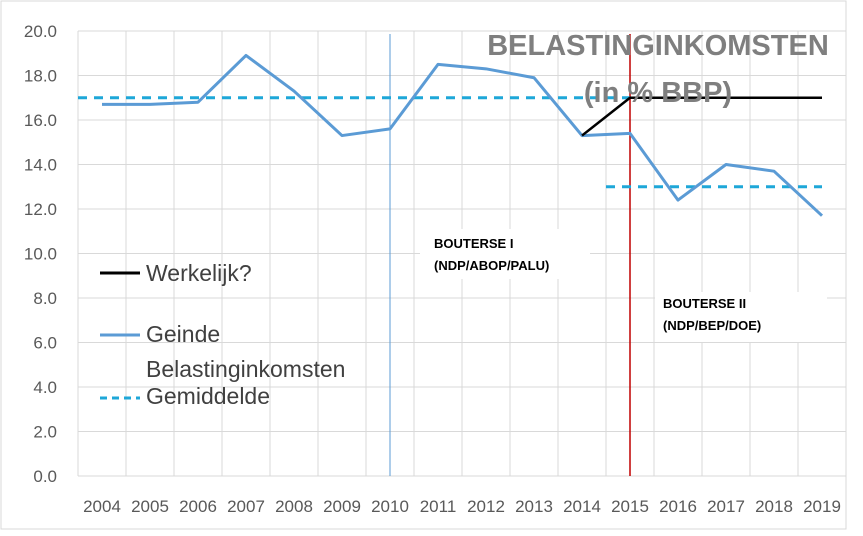  What do you see at coordinates (701, 116) in the screenshot?
I see `series-line-werkelijk` at bounding box center [701, 116].